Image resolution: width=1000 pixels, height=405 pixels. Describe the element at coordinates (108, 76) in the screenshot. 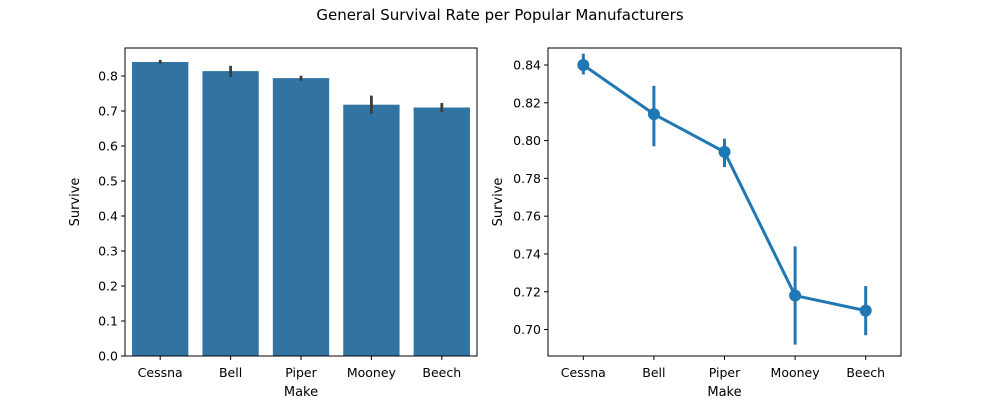

I see `y-tick-label: 0.8` at that location.